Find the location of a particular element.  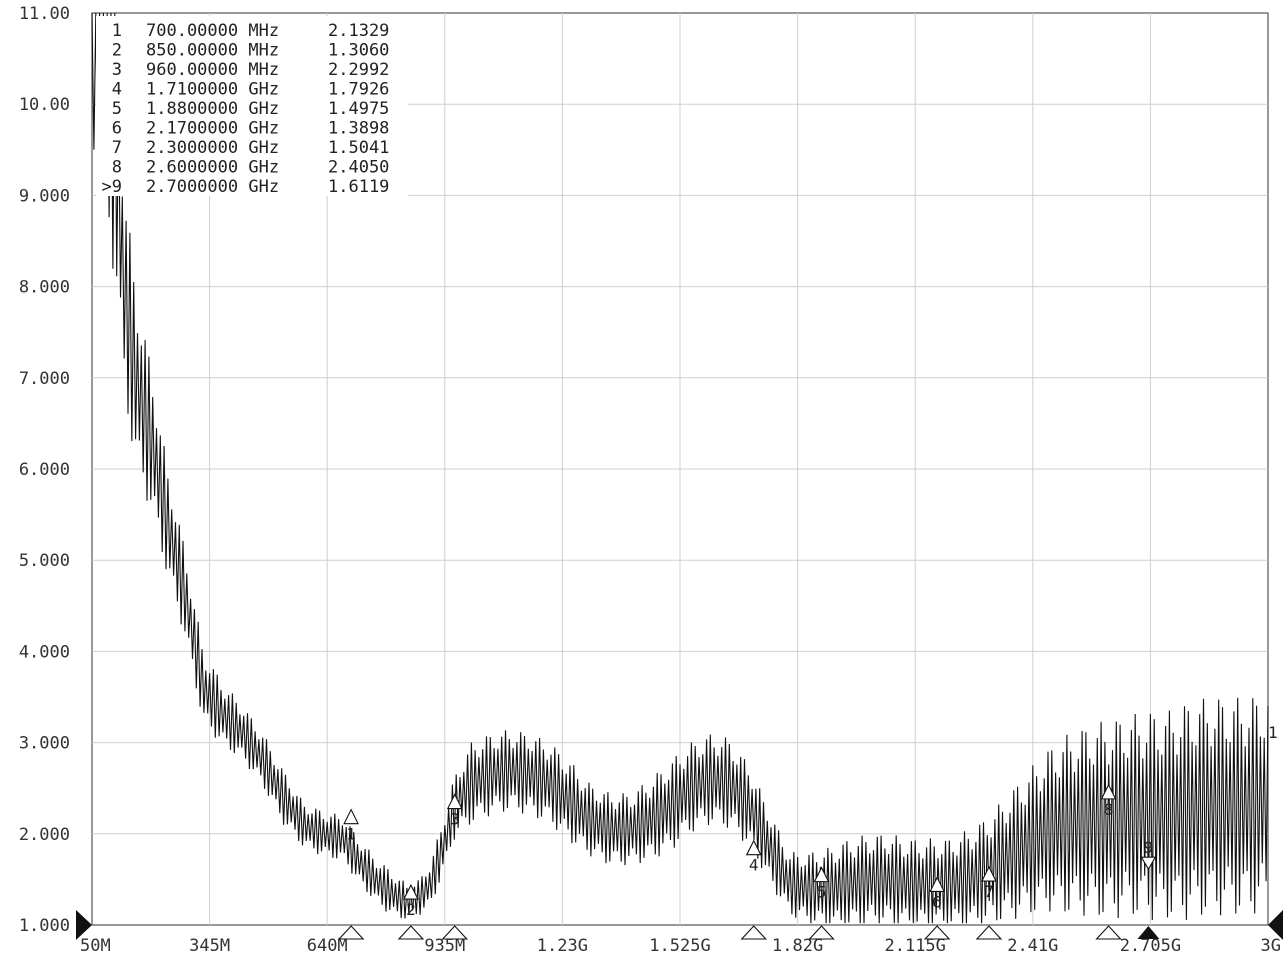

marker-8-triangle is located at coordinates (1108, 791).